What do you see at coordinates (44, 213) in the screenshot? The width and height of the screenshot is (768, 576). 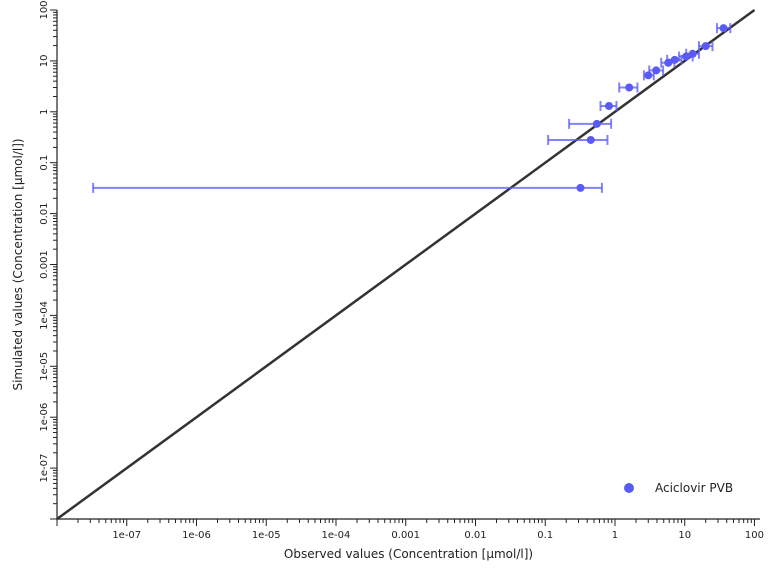 I see `y-tick-label: 0.01` at bounding box center [44, 213].